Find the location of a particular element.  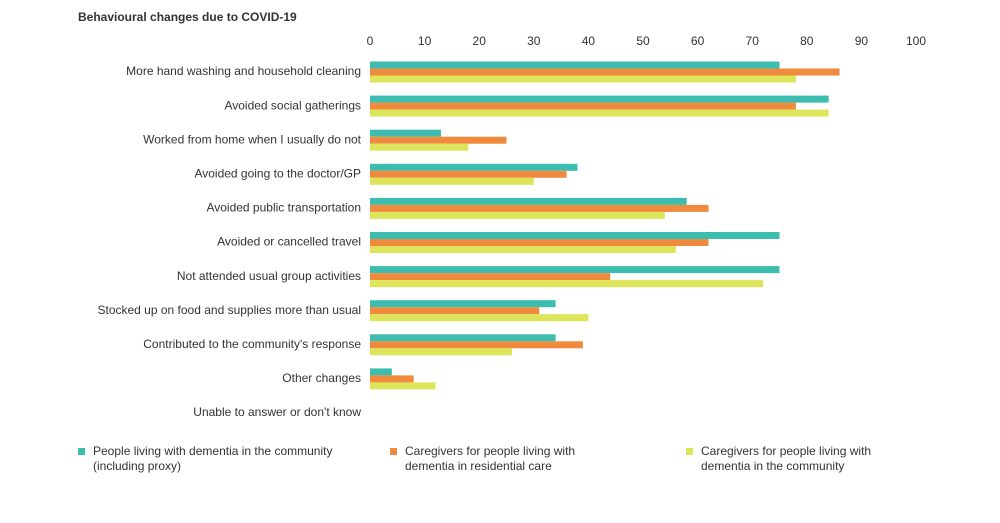

chart-title: Behavioural changes due to COVID-19 is located at coordinates (187, 17).